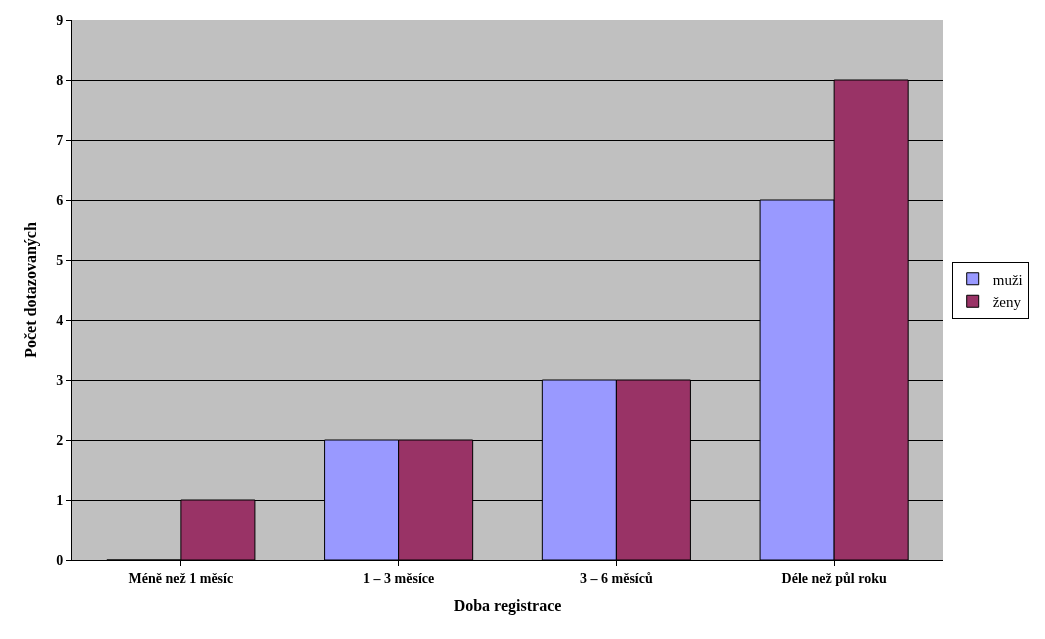 The width and height of the screenshot is (1045, 639). Describe the element at coordinates (507, 606) in the screenshot. I see `x-axis-title: Doba registrace` at that location.